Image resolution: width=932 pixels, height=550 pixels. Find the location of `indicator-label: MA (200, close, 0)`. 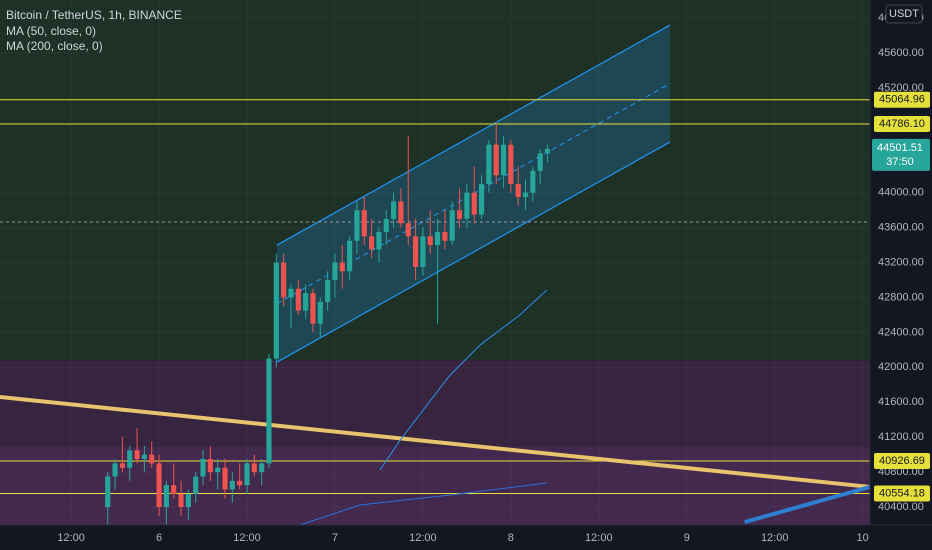

indicator-label: MA (200, close, 0) is located at coordinates (54, 46).